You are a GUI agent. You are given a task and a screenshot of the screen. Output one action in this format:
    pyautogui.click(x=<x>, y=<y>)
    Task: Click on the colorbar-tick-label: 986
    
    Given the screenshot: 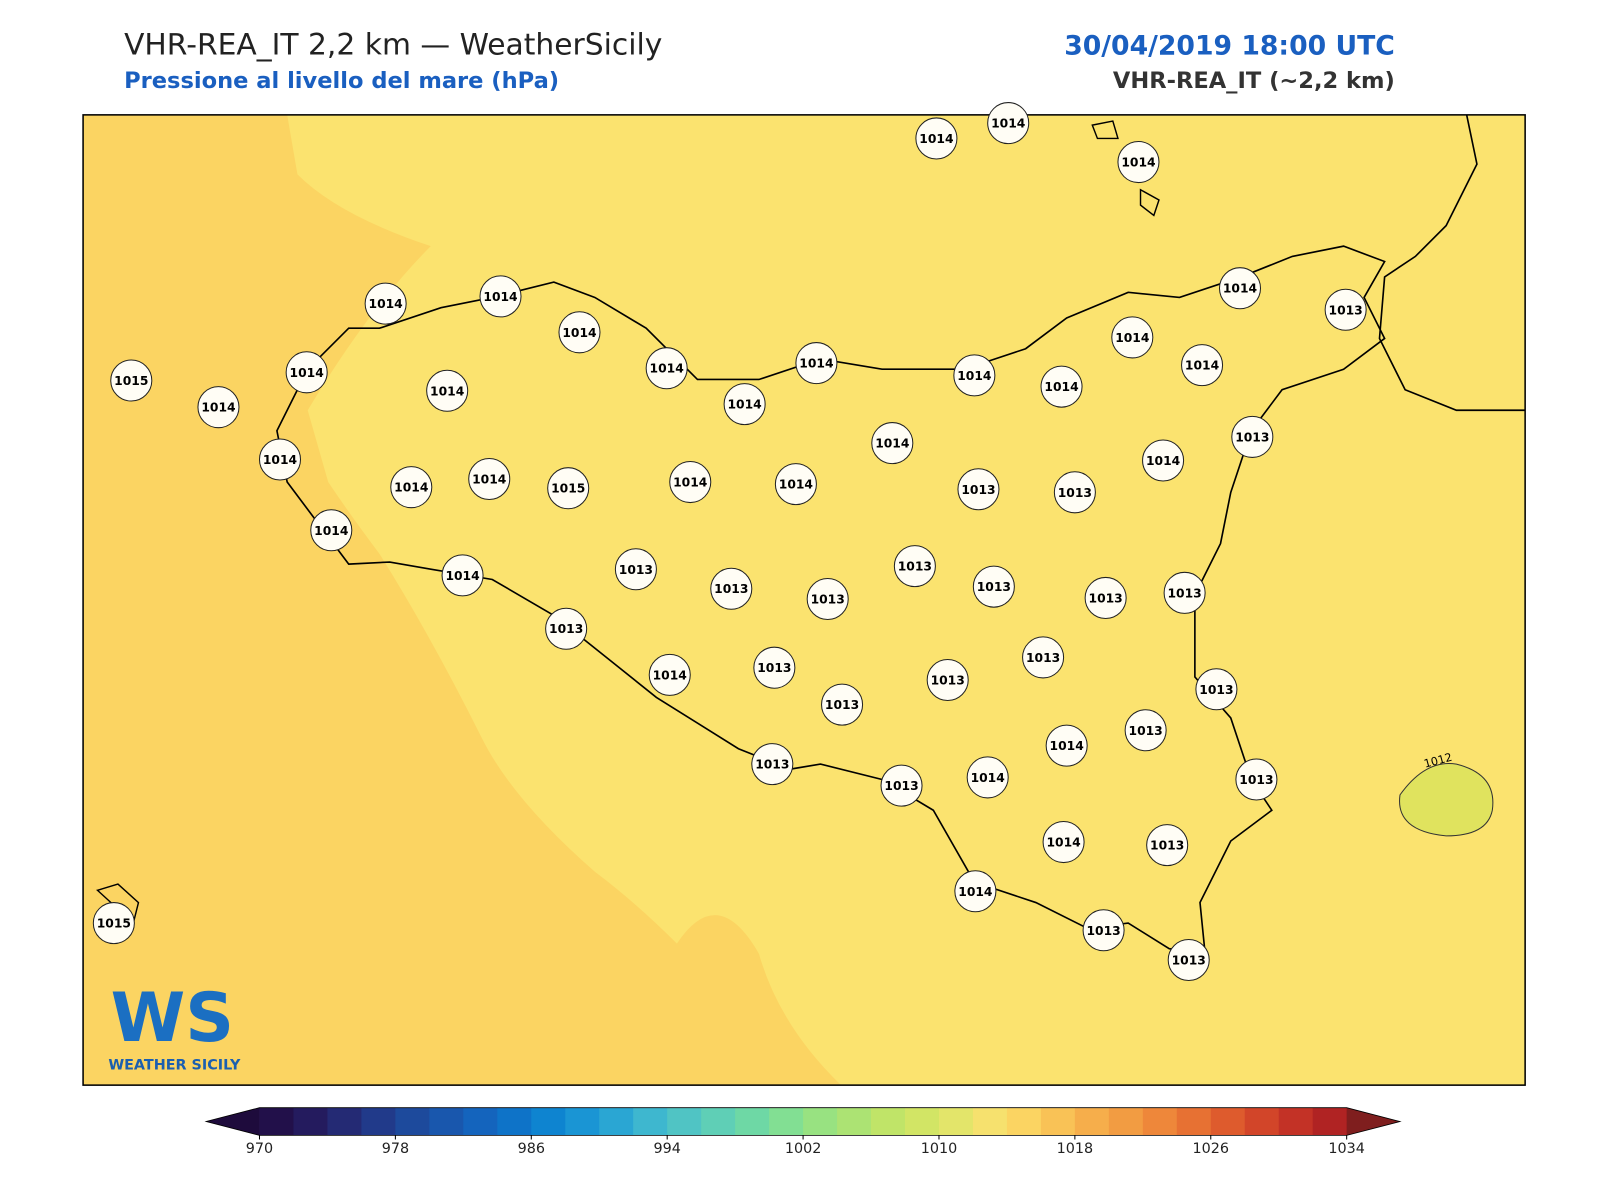 What is the action you would take?
    pyautogui.click(x=531, y=1149)
    